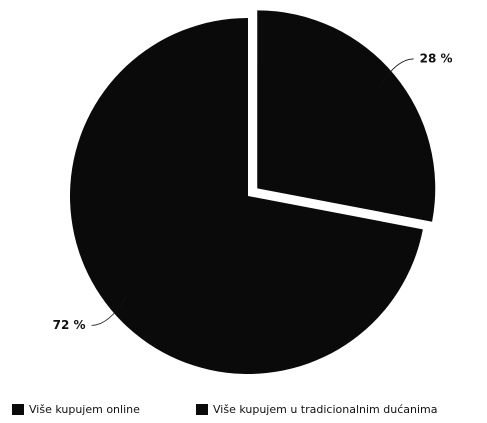  Describe the element at coordinates (69, 325) in the screenshot. I see `value-label: 72 %` at that location.